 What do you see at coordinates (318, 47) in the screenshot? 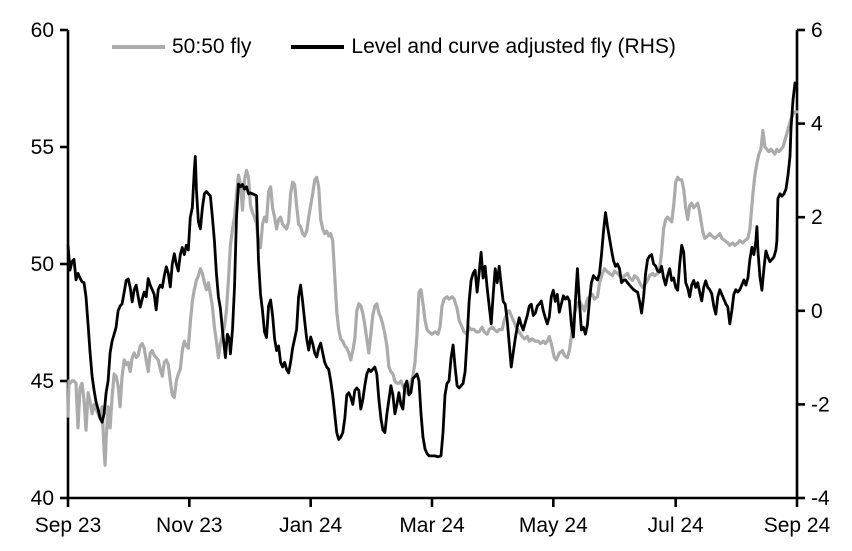
I see `legend-line-sample-black` at bounding box center [318, 47].